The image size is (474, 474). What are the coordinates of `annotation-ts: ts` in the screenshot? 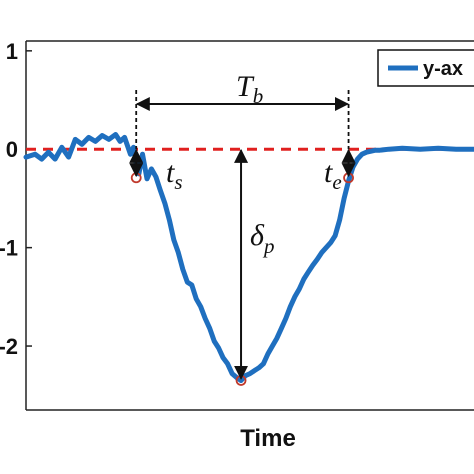 It's located at (174, 175).